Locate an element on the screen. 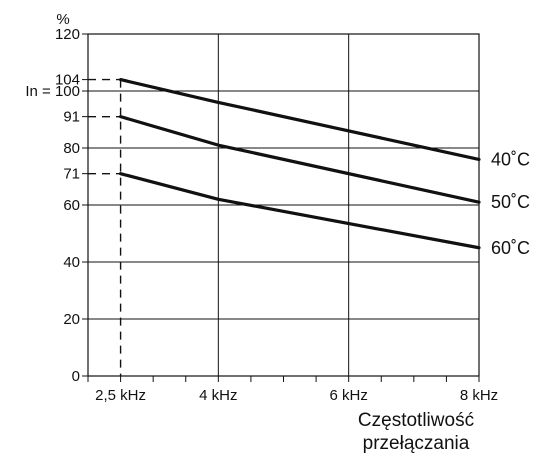 The image size is (542, 459). x-tick-label-3: 8 kHz is located at coordinates (479, 395).